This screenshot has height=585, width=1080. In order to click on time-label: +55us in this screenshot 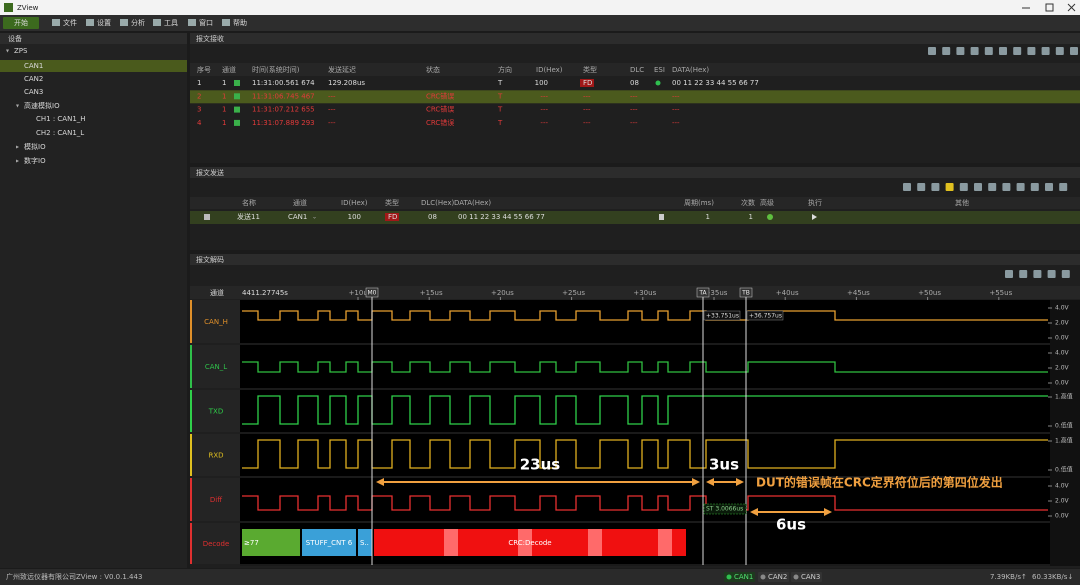, I will do `click(1000, 293)`.